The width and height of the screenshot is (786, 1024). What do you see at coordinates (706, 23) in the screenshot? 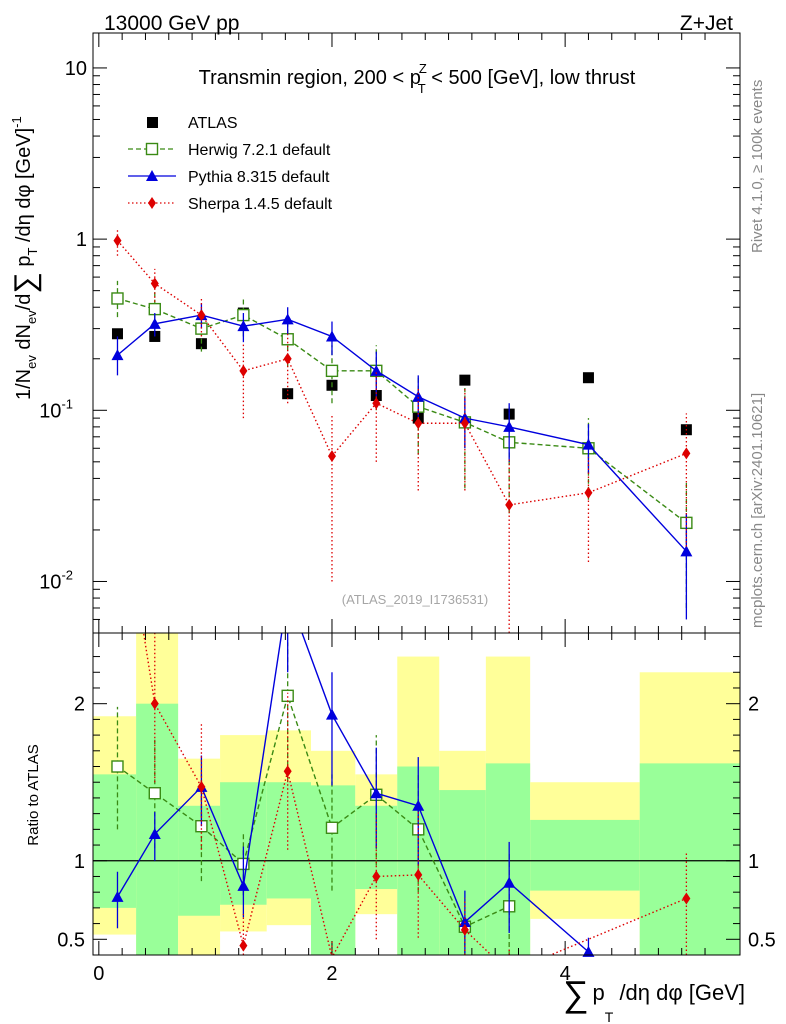
I see `process-label: Z+Jet` at bounding box center [706, 23].